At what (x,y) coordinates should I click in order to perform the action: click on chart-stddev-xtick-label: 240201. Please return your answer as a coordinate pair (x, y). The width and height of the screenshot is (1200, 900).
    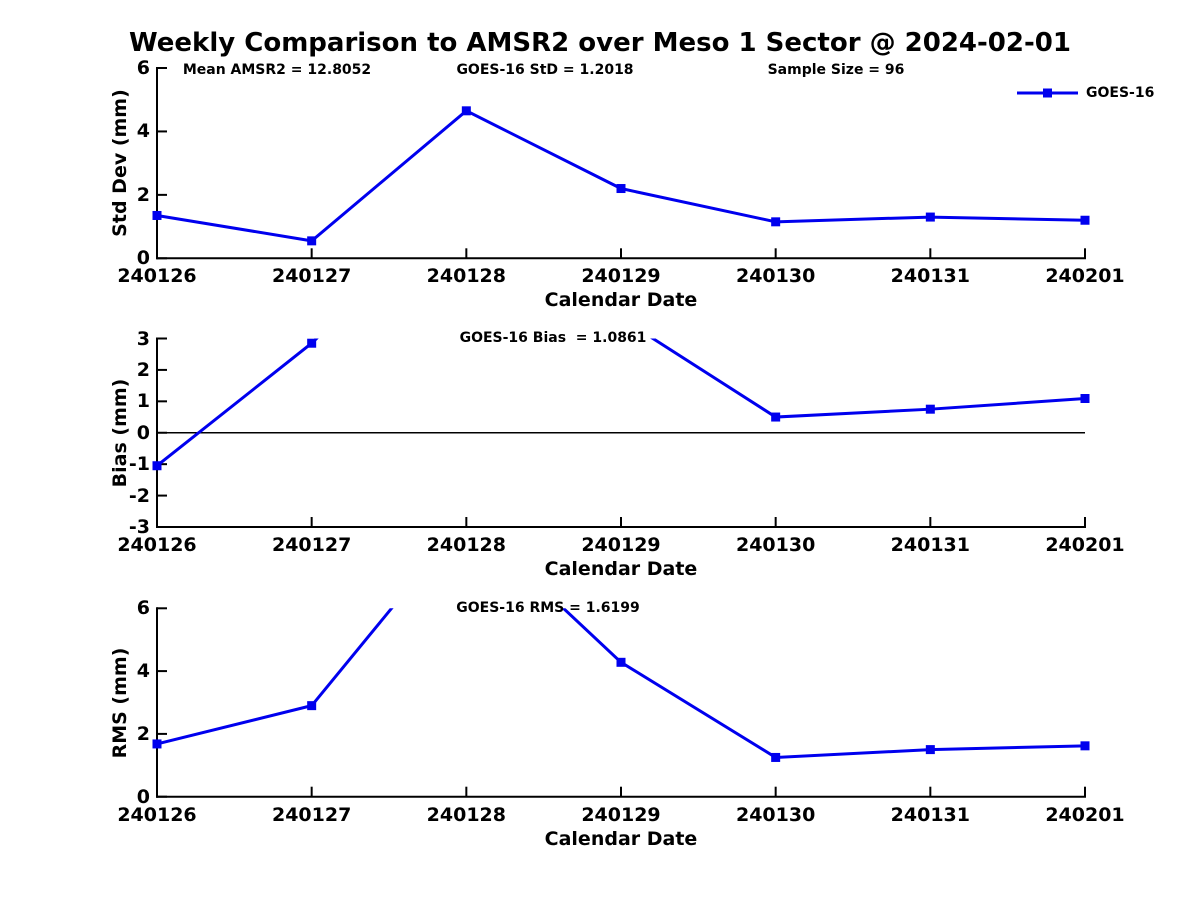
    Looking at the image, I should click on (1085, 276).